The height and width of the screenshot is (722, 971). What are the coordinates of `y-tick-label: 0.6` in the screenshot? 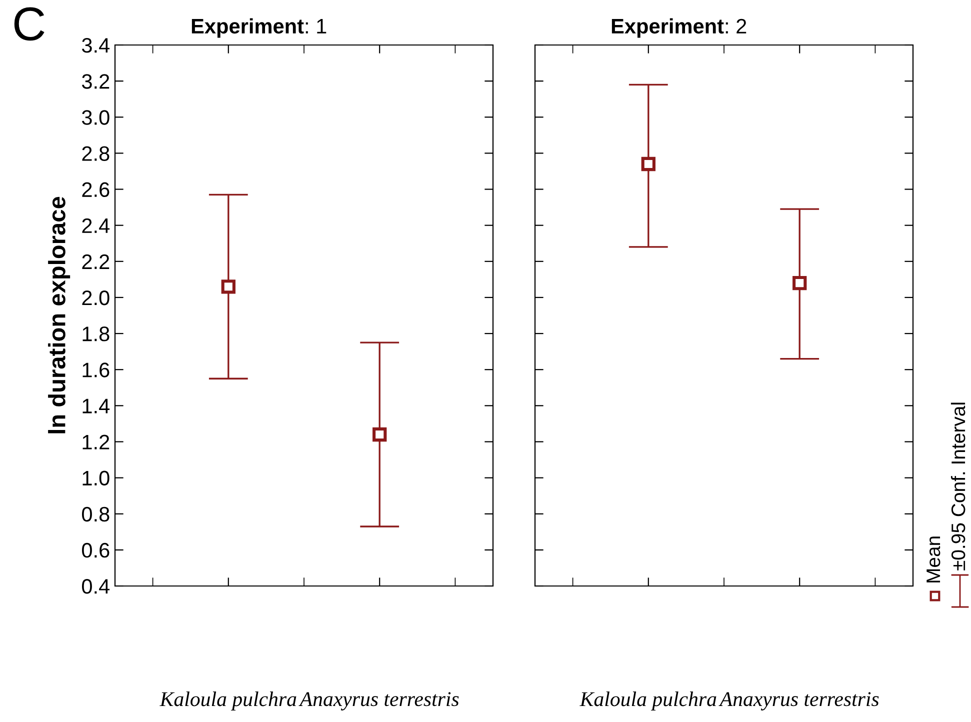 It's located at (96, 550).